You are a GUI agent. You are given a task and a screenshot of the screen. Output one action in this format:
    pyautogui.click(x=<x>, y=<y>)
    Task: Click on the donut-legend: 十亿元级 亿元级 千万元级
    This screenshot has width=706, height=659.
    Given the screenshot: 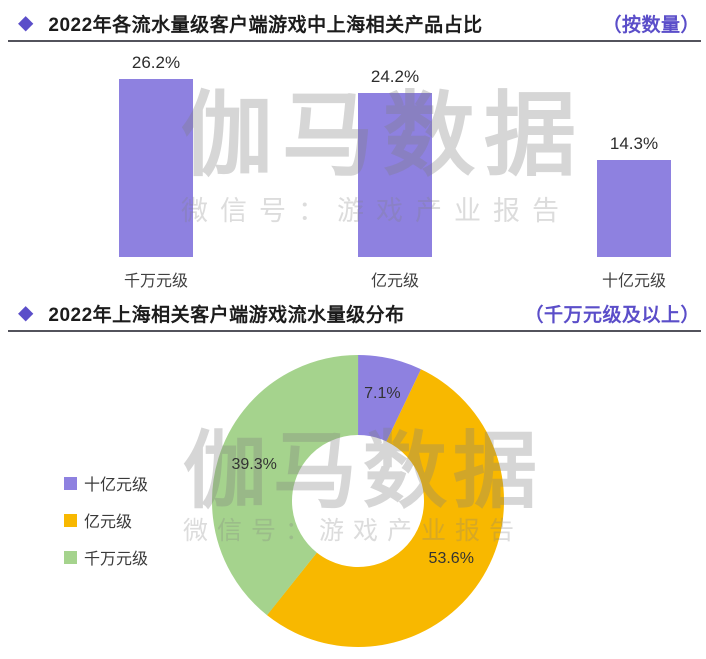 What is the action you would take?
    pyautogui.click(x=106, y=530)
    